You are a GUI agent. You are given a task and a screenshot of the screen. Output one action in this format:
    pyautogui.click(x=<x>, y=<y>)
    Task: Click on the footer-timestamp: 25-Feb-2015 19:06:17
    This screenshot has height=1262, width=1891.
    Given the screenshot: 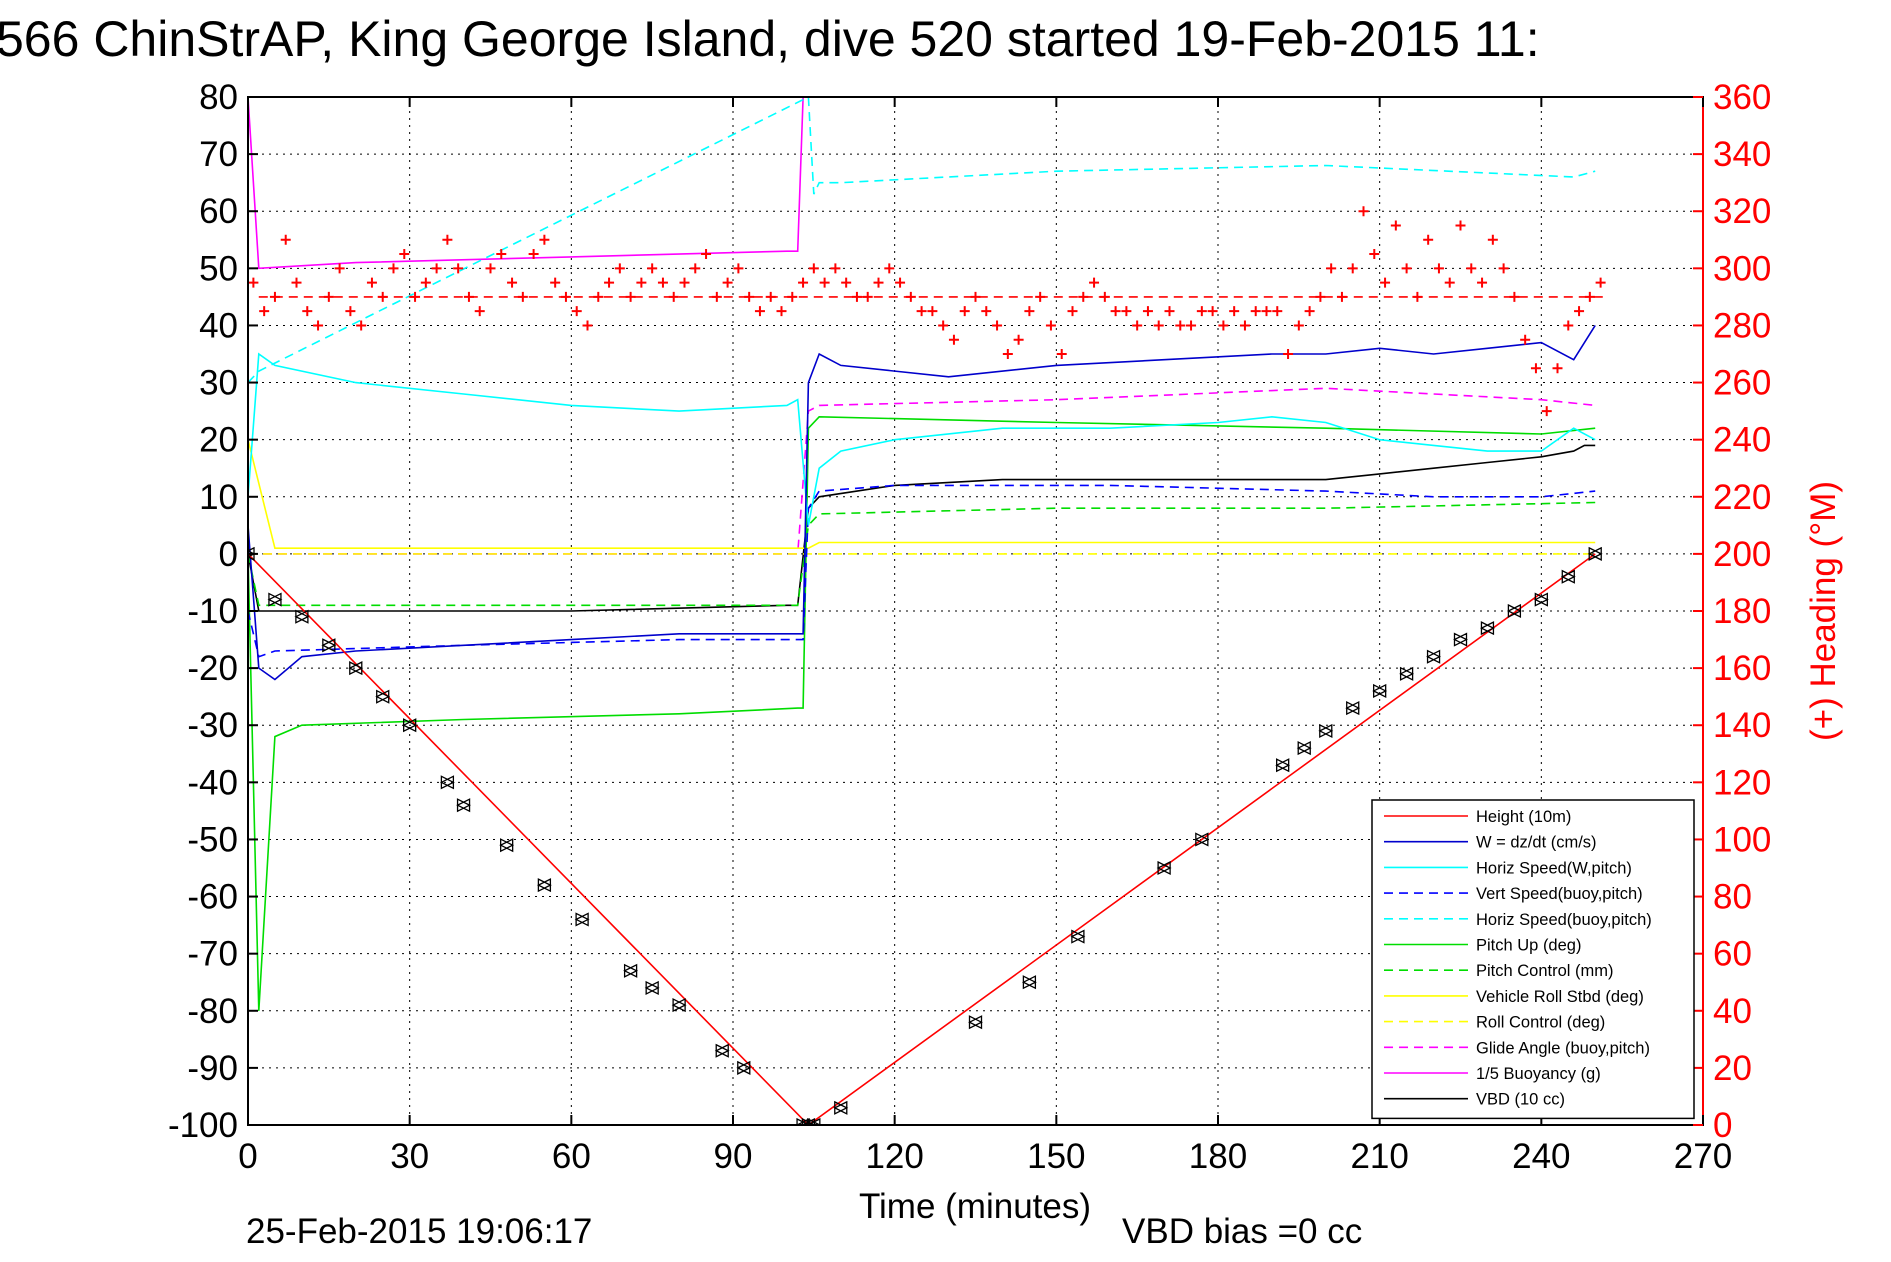 What is the action you would take?
    pyautogui.click(x=419, y=1231)
    